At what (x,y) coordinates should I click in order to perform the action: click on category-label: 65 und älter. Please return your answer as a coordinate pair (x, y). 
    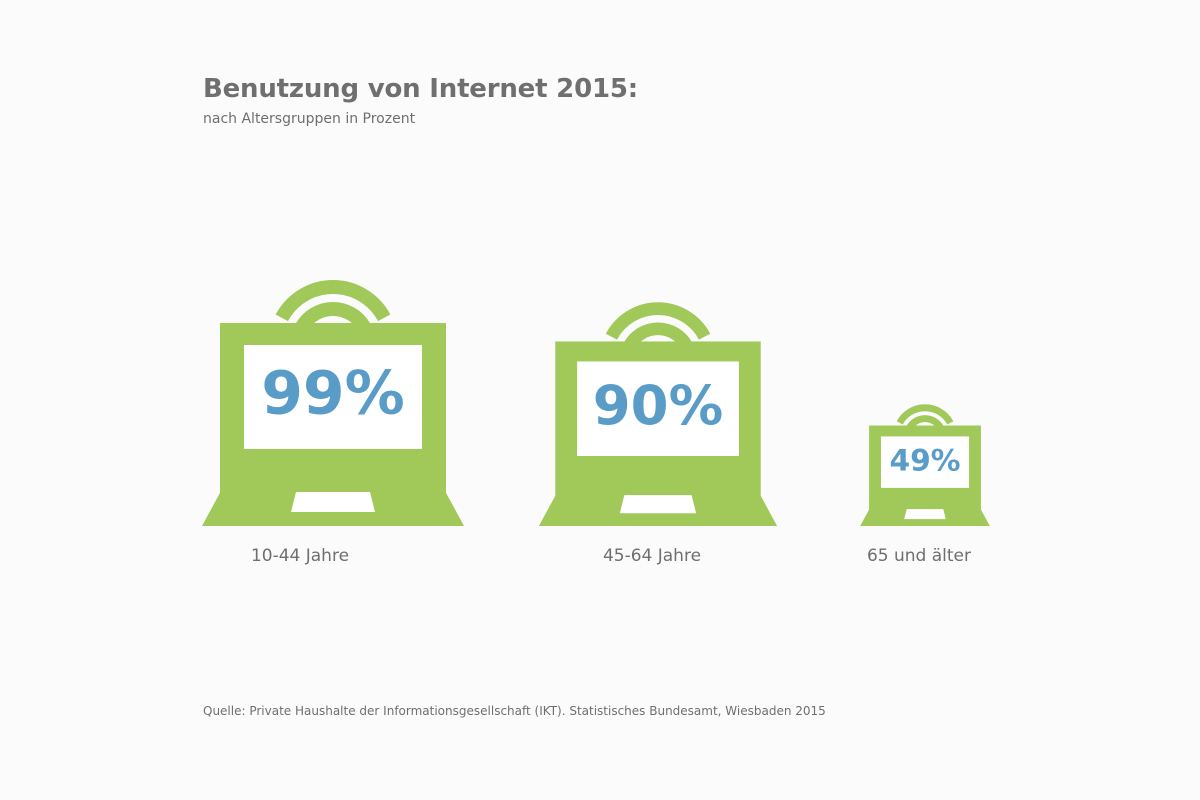
    Looking at the image, I should click on (919, 556).